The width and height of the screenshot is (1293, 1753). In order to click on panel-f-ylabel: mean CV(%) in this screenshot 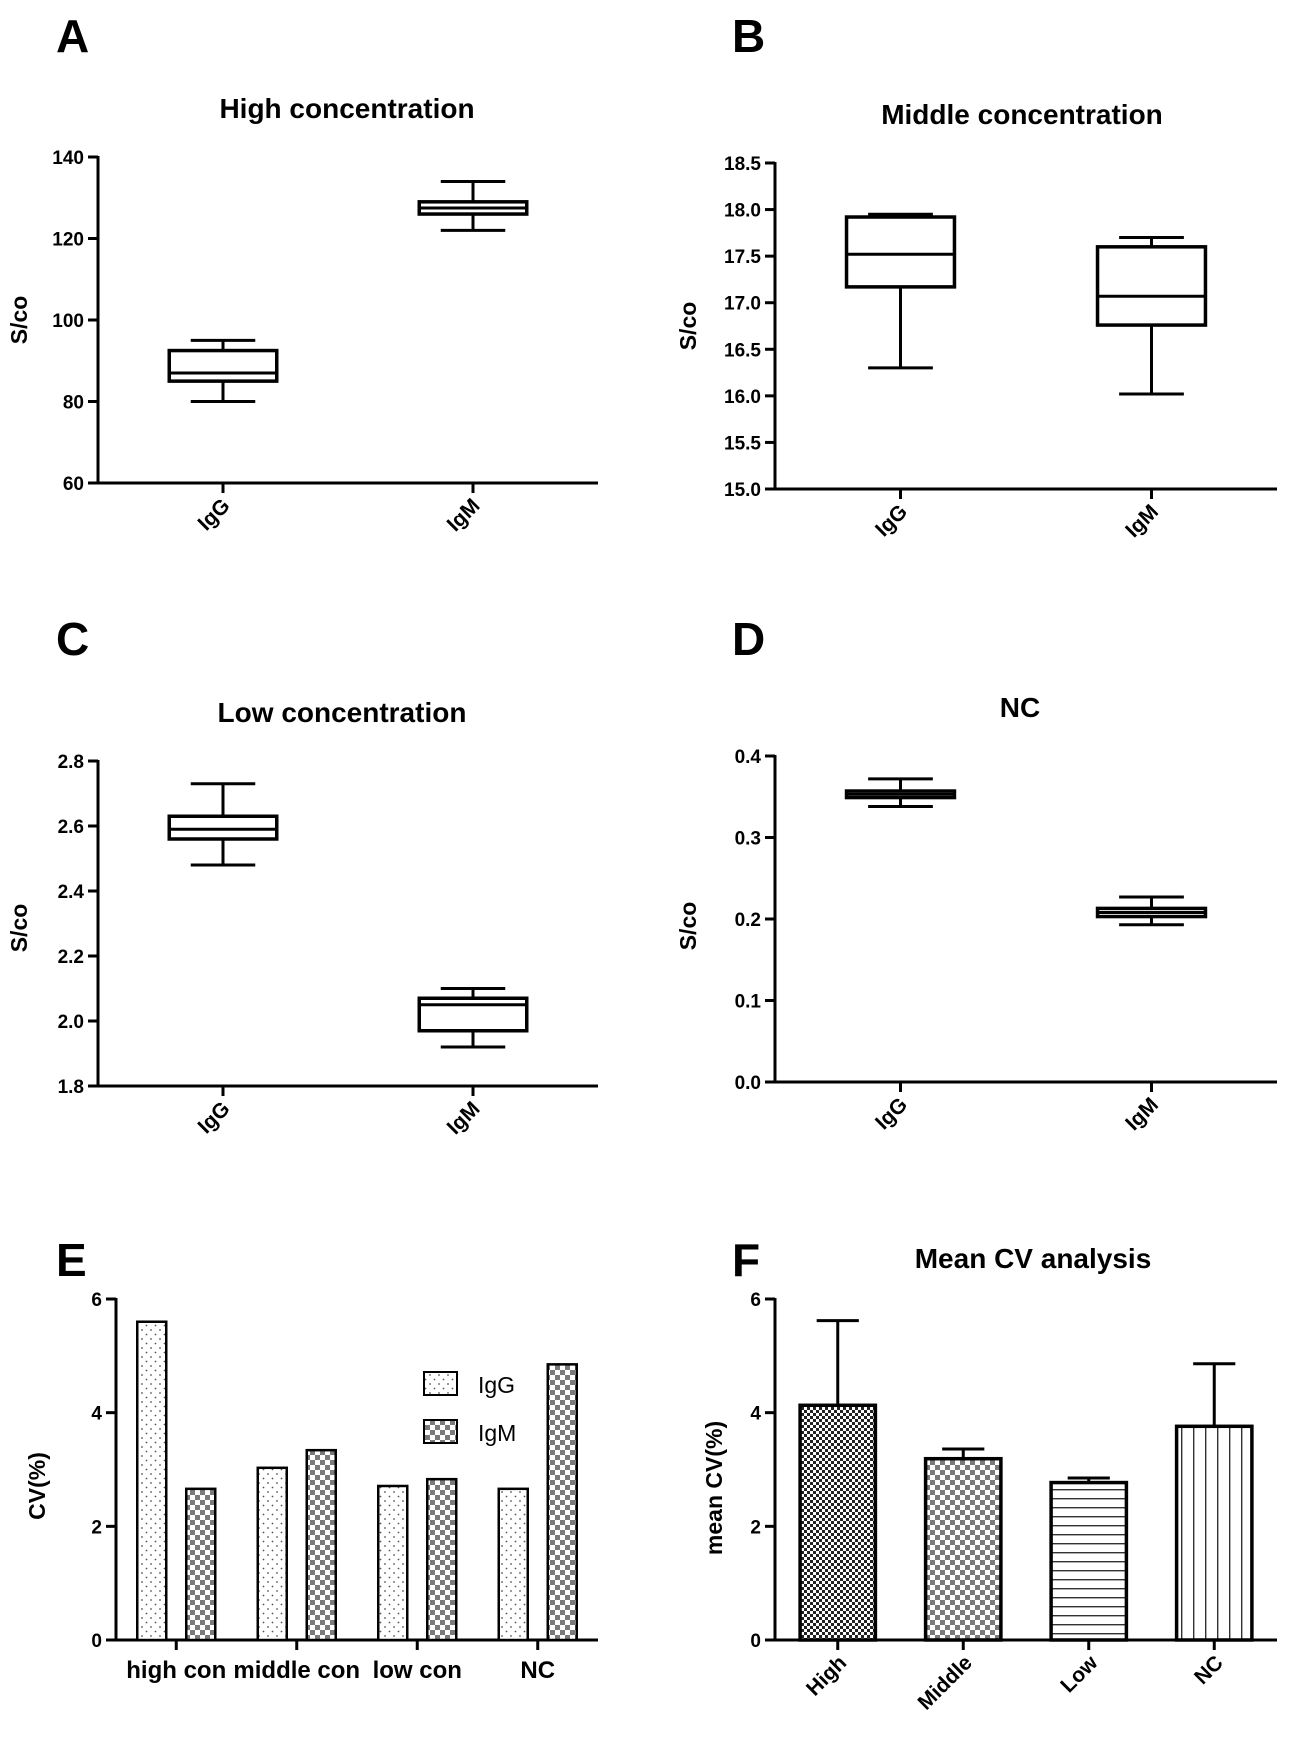, I will do `click(714, 1488)`.